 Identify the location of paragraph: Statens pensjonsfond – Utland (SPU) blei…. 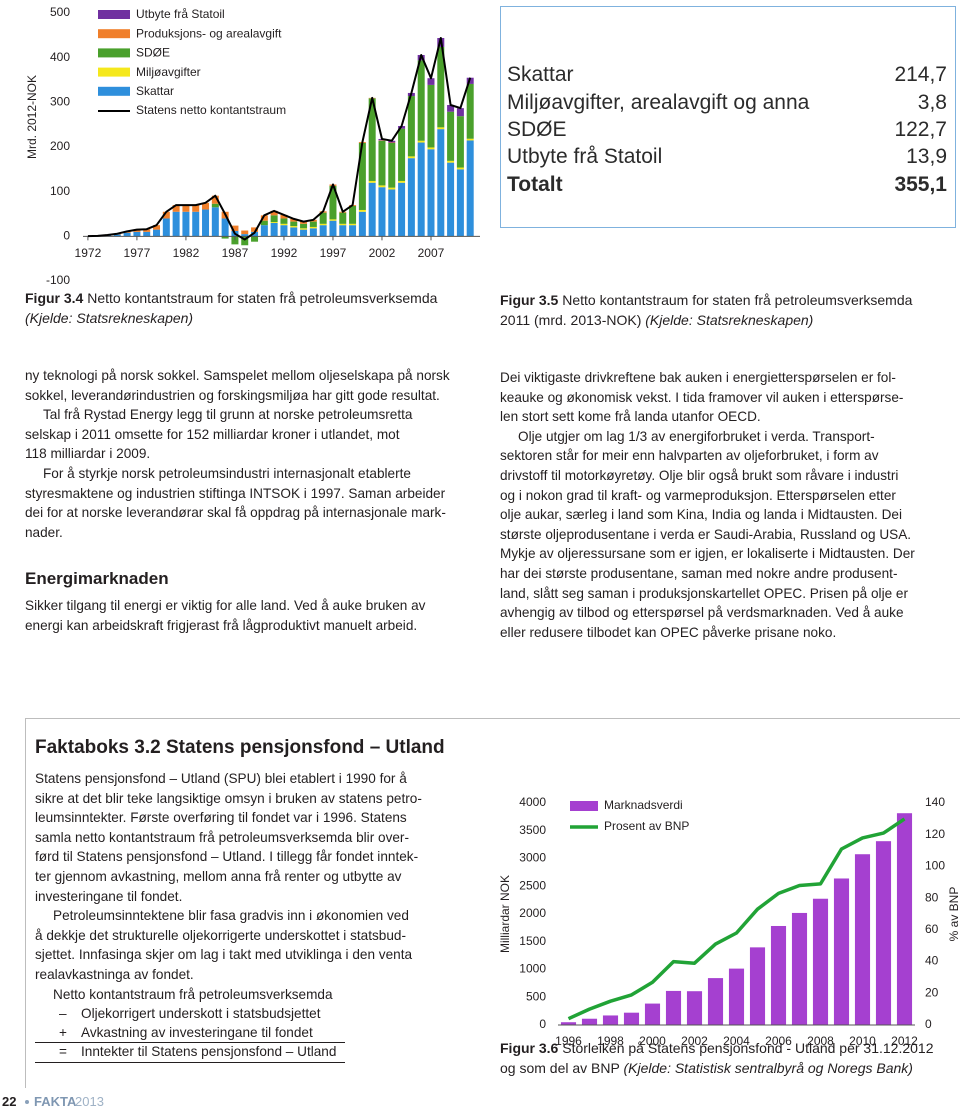
(228, 837).